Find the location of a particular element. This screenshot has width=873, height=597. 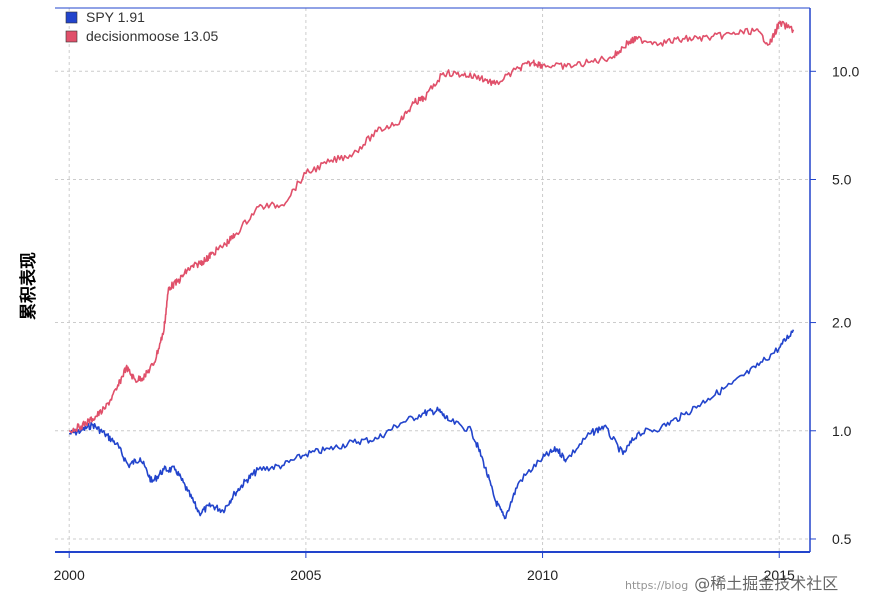

legend-label-decisionmoose: decisionmoose 13.05 is located at coordinates (152, 36).